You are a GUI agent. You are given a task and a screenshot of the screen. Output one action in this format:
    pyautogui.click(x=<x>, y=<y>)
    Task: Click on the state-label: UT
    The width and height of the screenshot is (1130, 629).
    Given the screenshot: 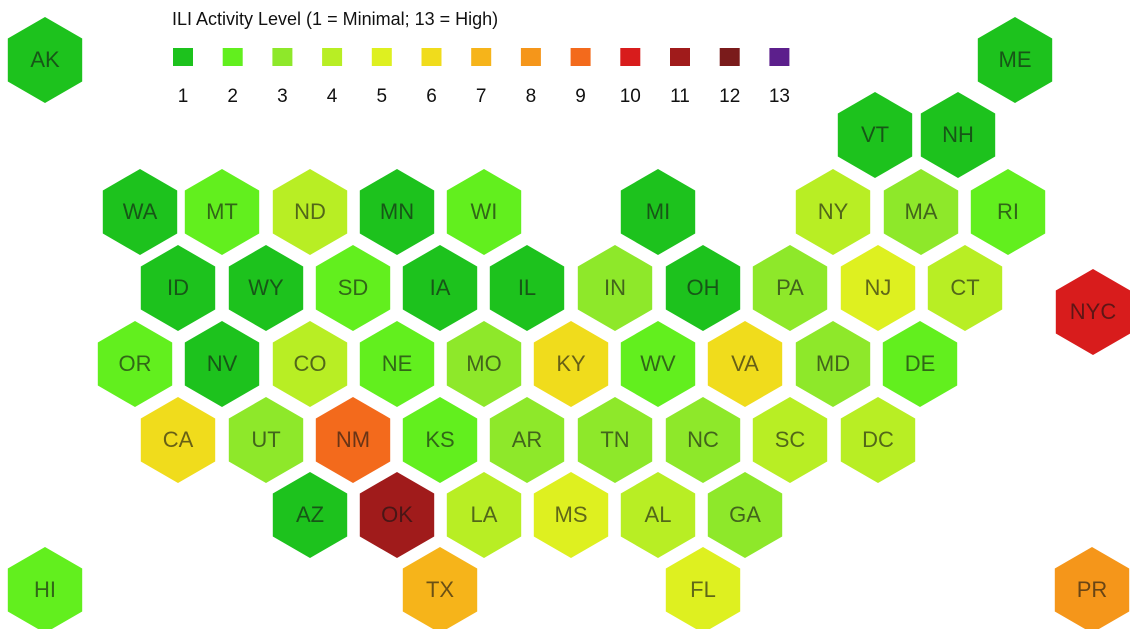 What is the action you would take?
    pyautogui.click(x=265, y=439)
    